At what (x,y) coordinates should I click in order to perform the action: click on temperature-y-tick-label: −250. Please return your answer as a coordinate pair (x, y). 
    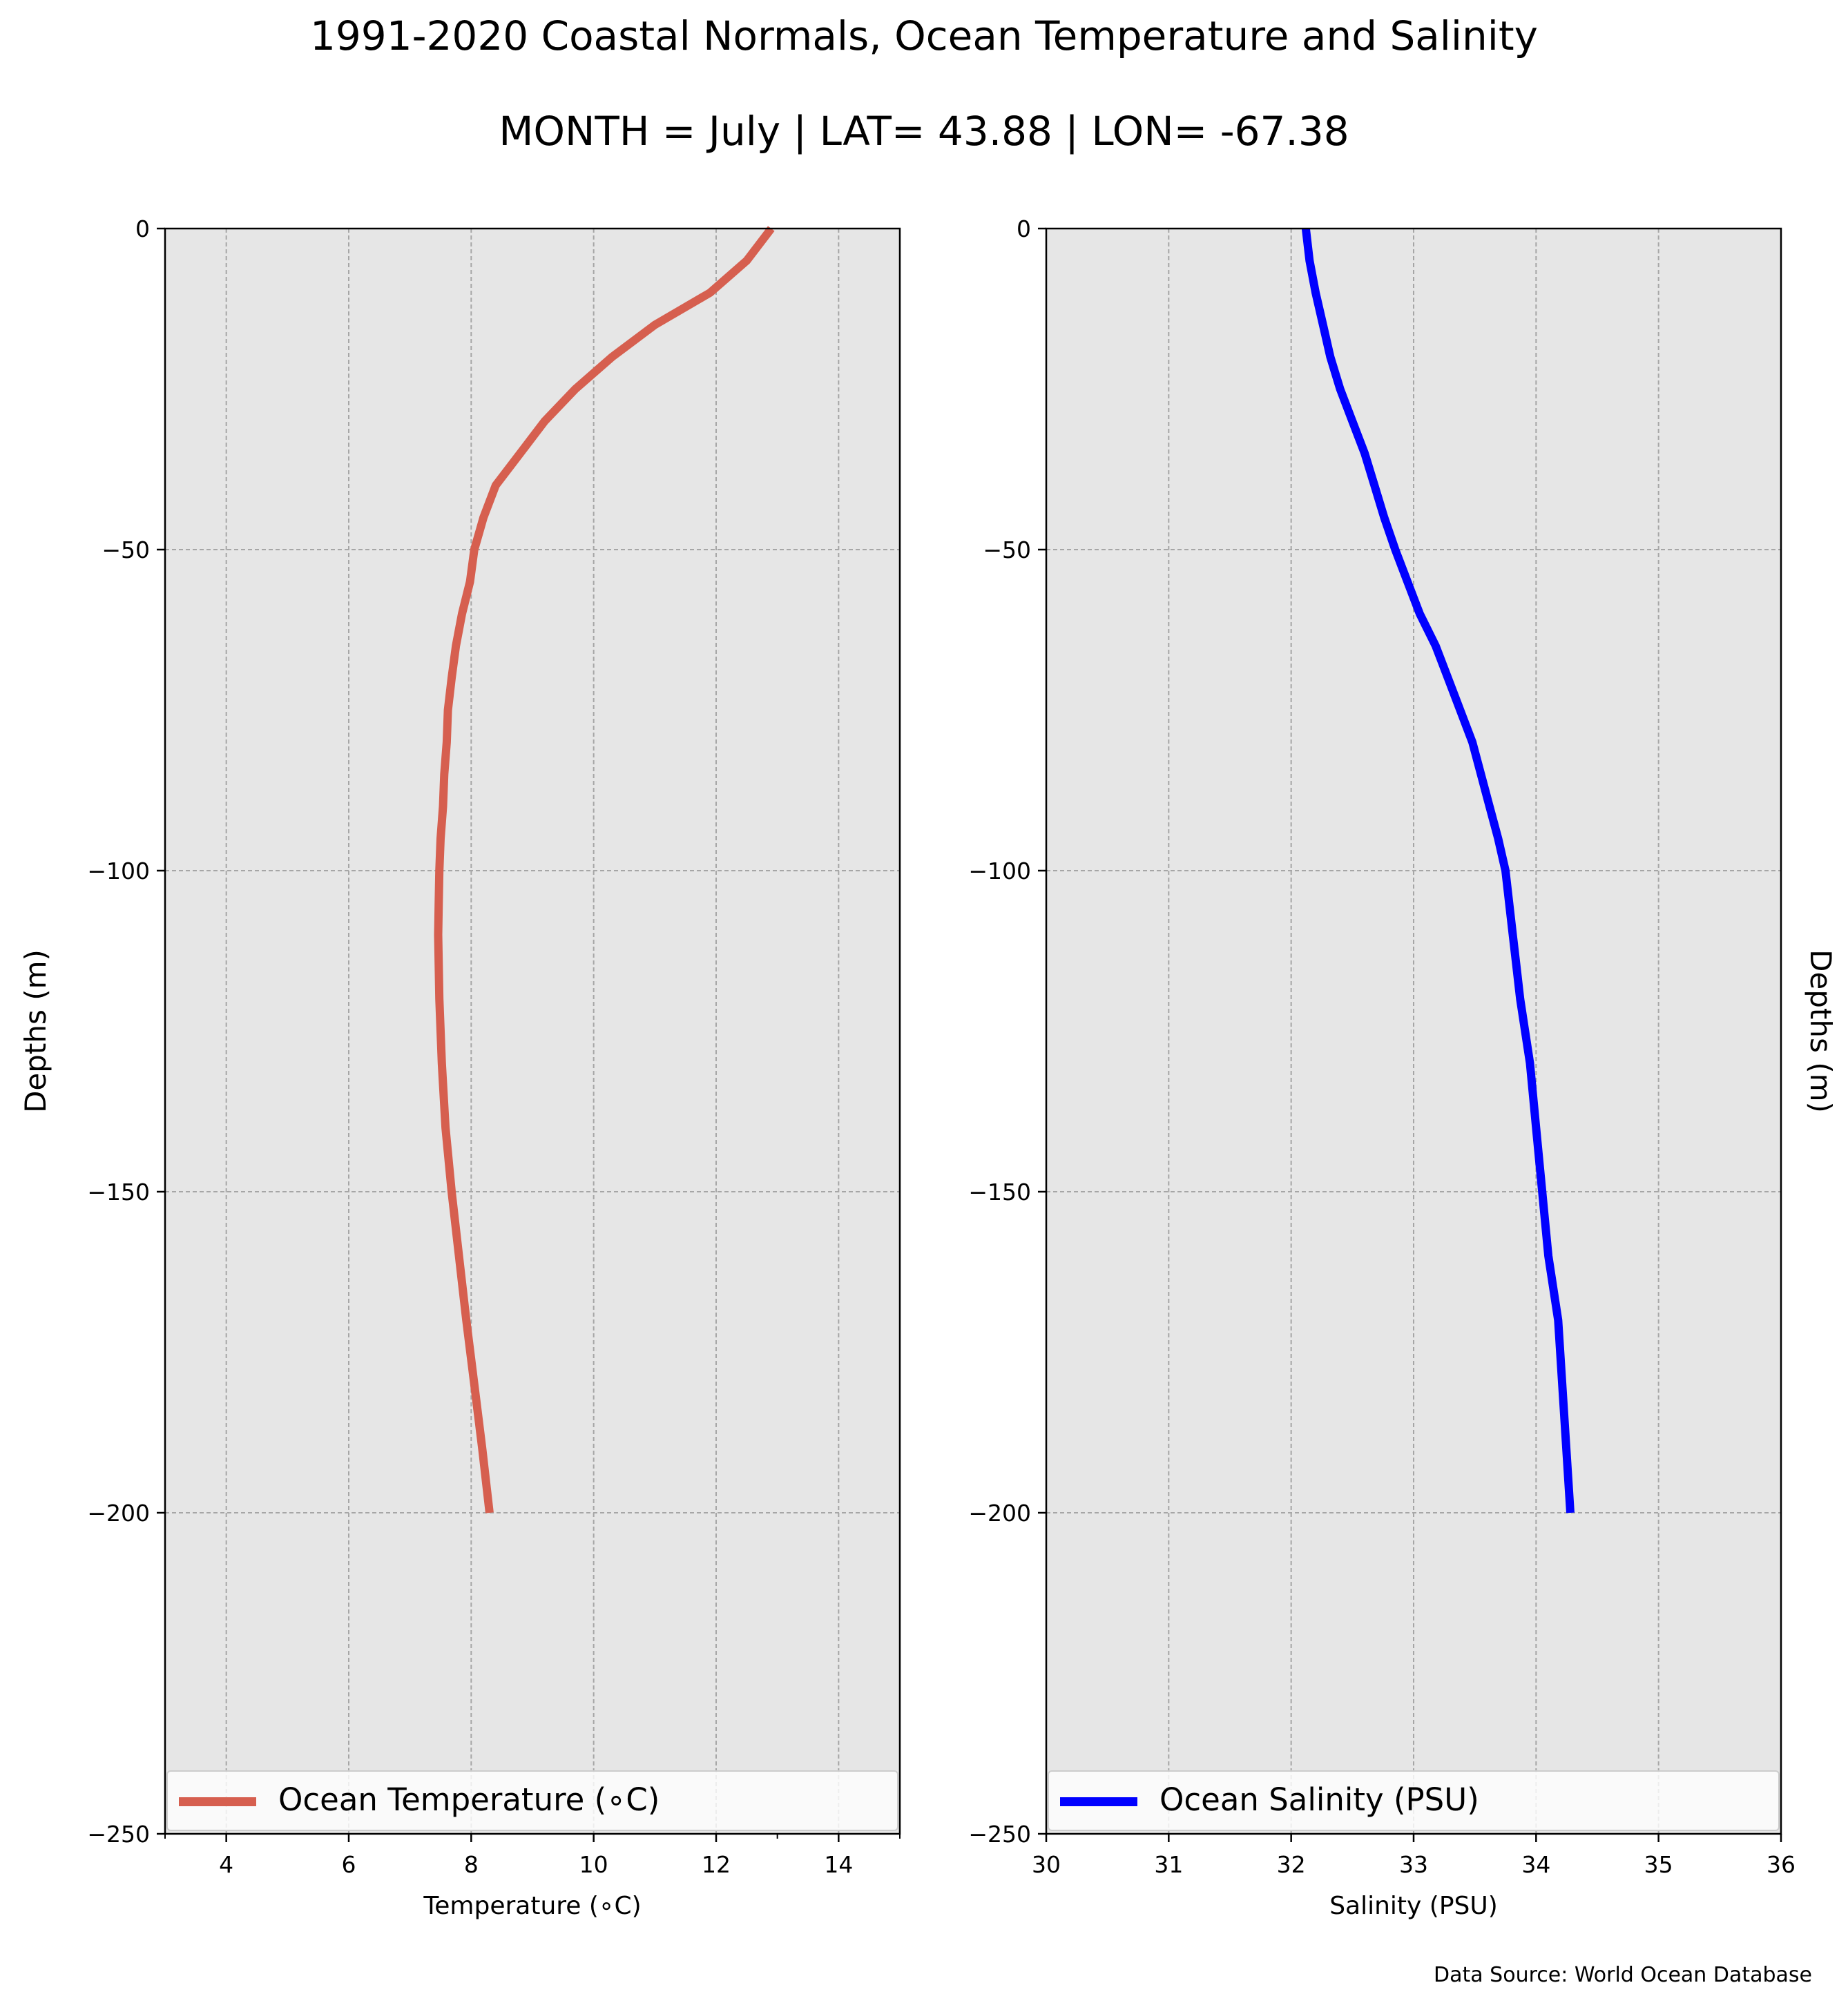
    Looking at the image, I should click on (118, 1835).